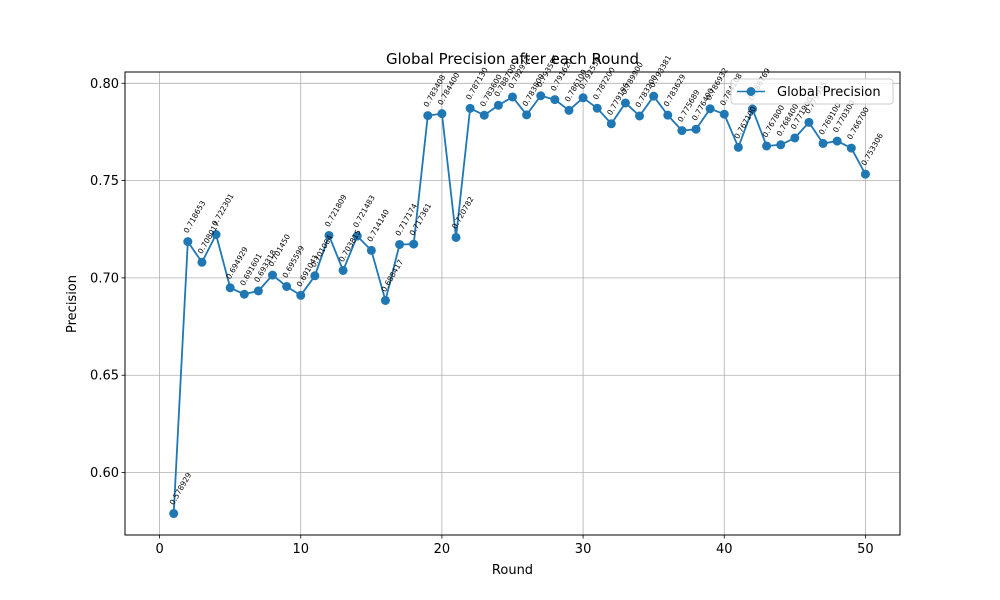  What do you see at coordinates (104, 473) in the screenshot?
I see `y-tick-label: 0.60` at bounding box center [104, 473].